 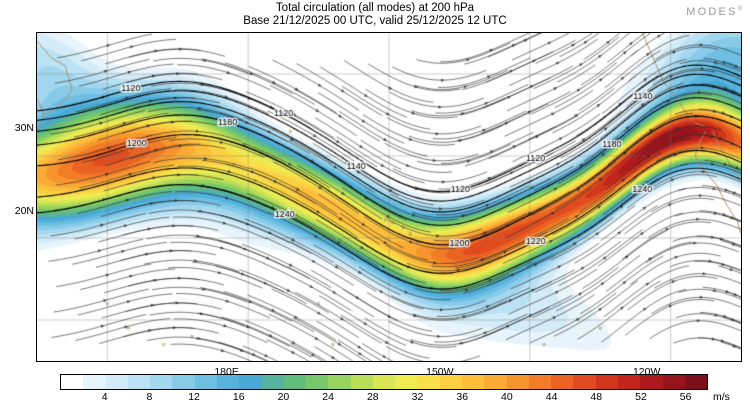 I want to click on colorbar-tick: 28, so click(x=372, y=397).